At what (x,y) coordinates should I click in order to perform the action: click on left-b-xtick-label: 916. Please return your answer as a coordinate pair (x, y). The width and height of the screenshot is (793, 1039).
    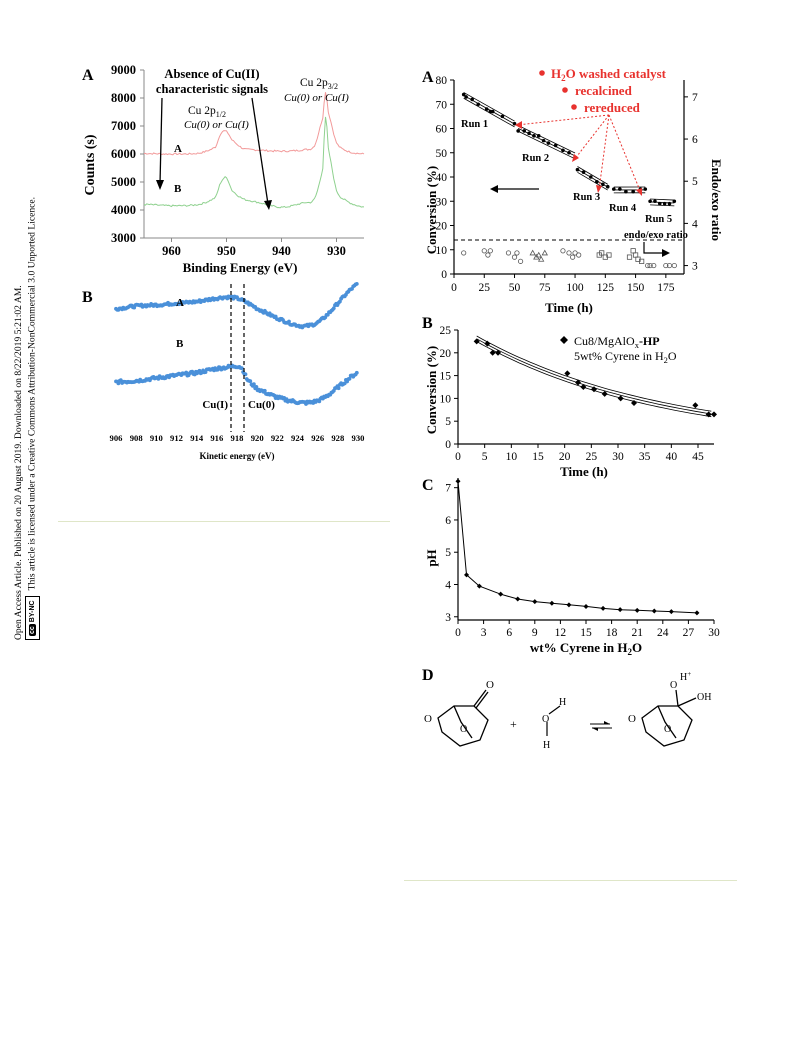
    Looking at the image, I should click on (217, 438).